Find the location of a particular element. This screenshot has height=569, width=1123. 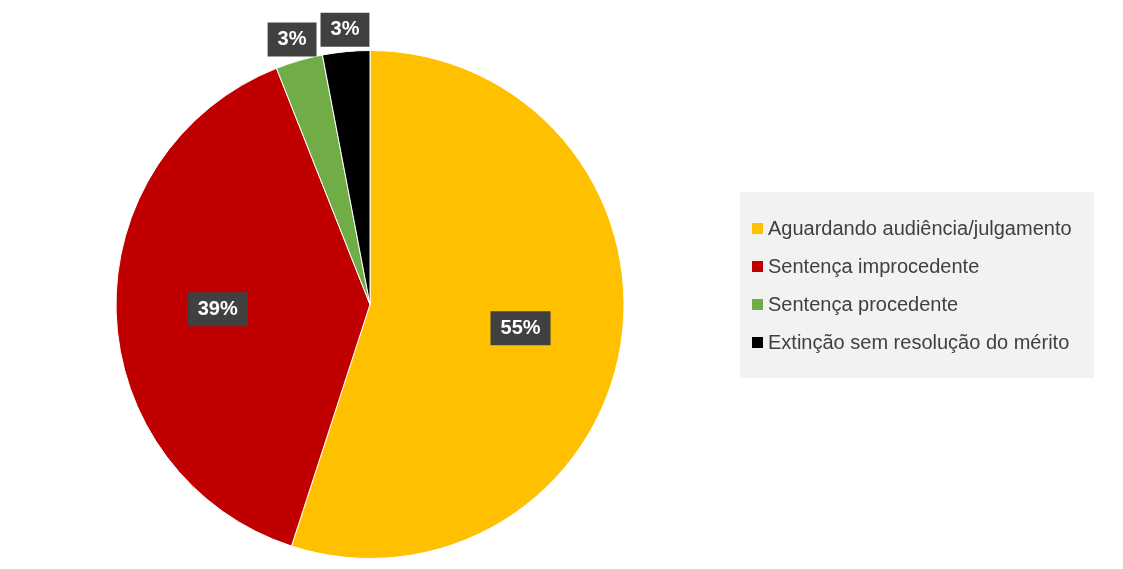

legend-label: Extinção sem resolução do mérito is located at coordinates (919, 341).